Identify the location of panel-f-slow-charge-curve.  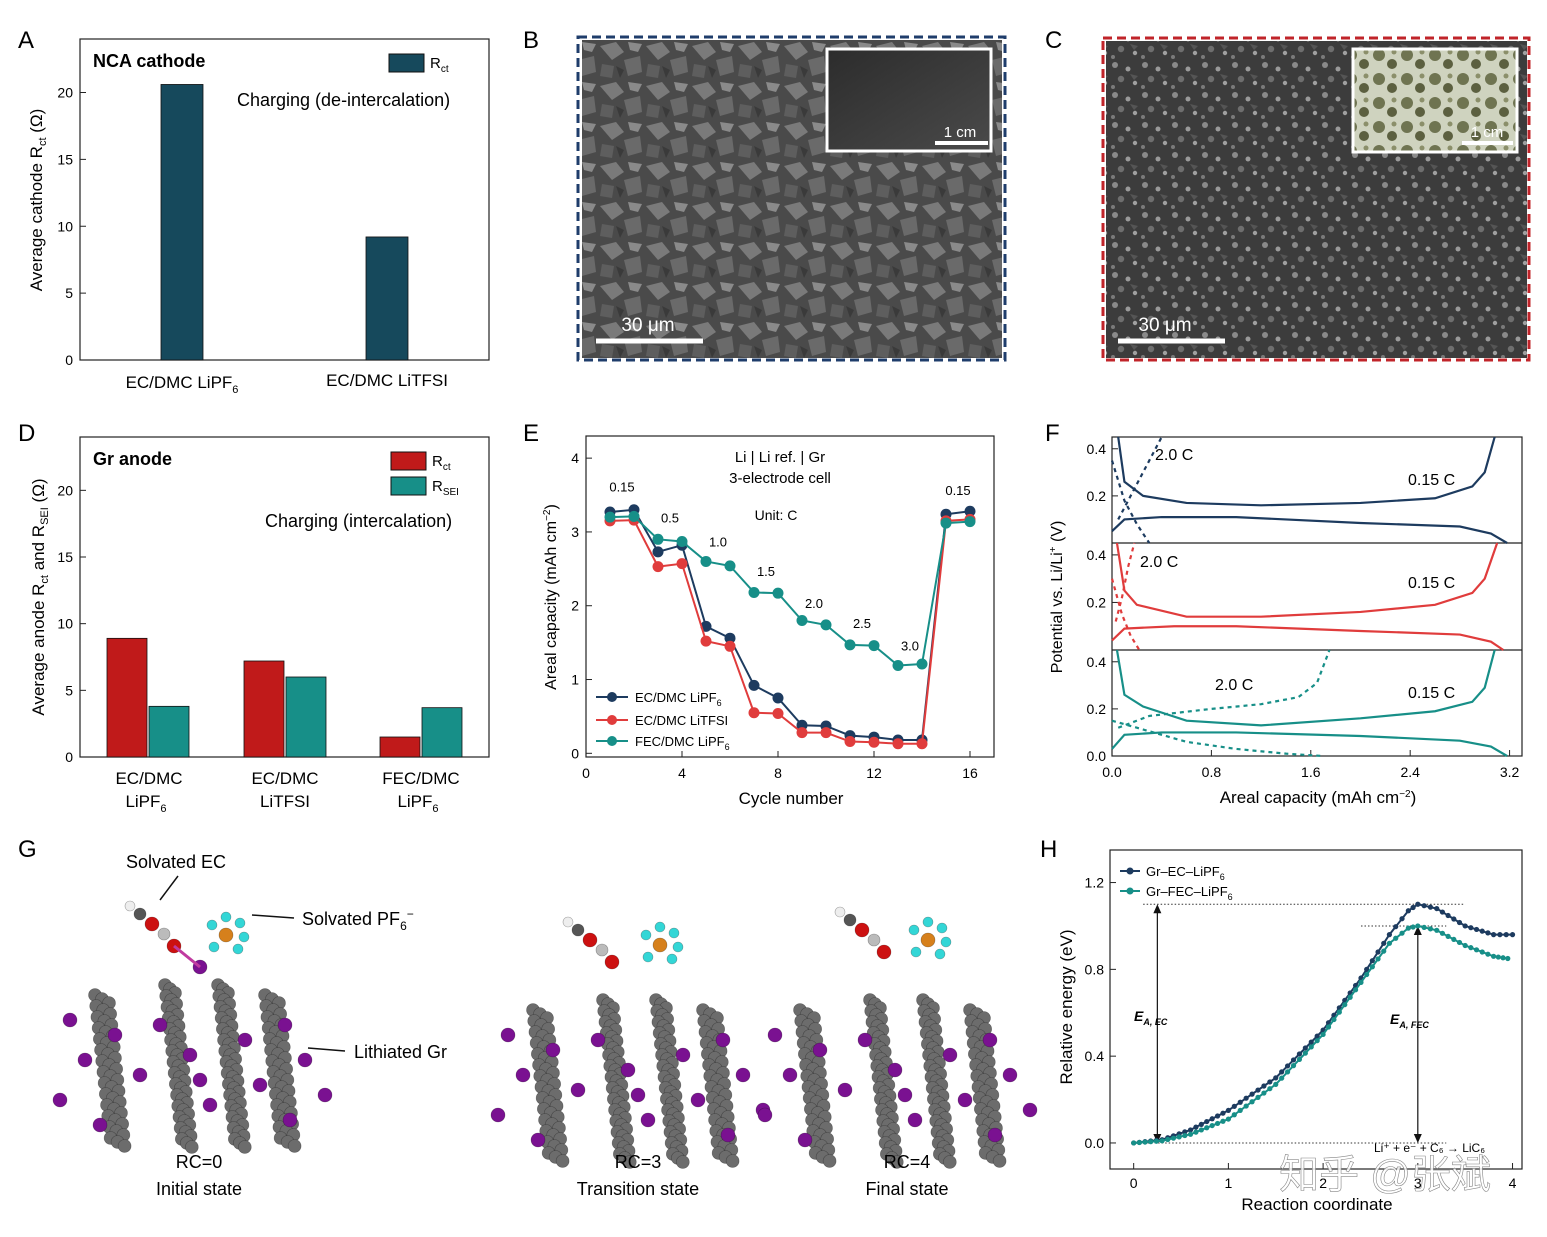
(1307, 580).